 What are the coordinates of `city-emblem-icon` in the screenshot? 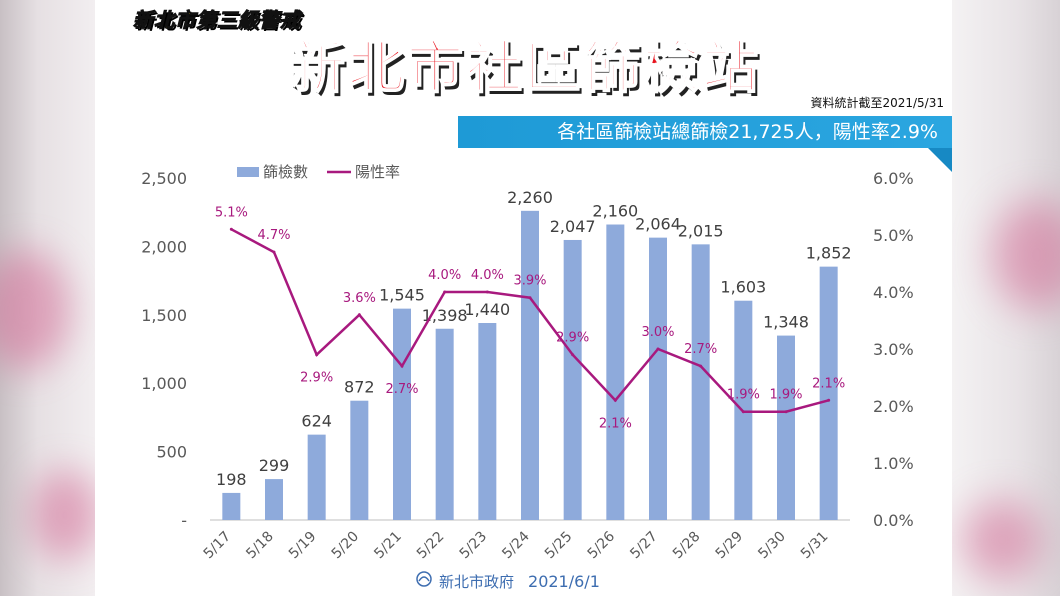 It's located at (424, 581).